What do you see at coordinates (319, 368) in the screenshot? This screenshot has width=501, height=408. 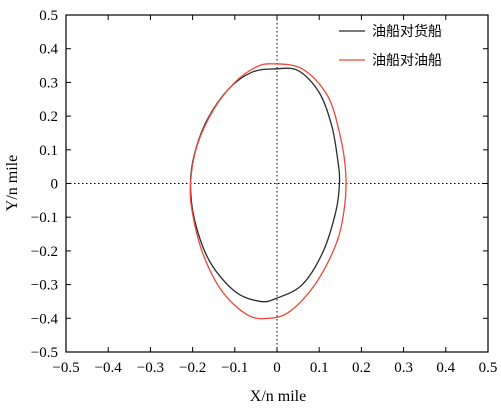 I see `x-tick-label: 0.1` at bounding box center [319, 368].